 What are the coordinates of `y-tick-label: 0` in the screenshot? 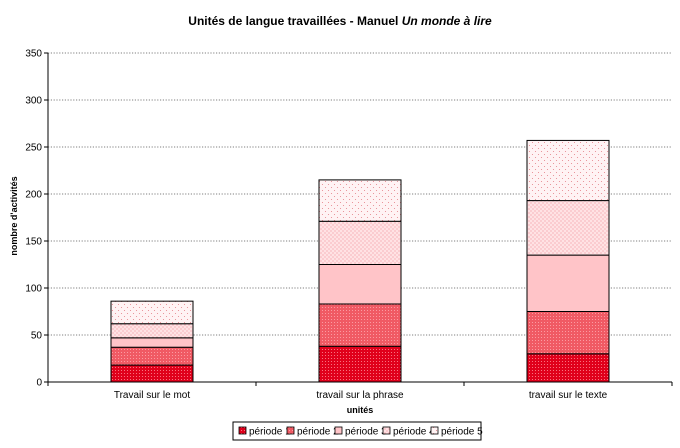 It's located at (39, 383).